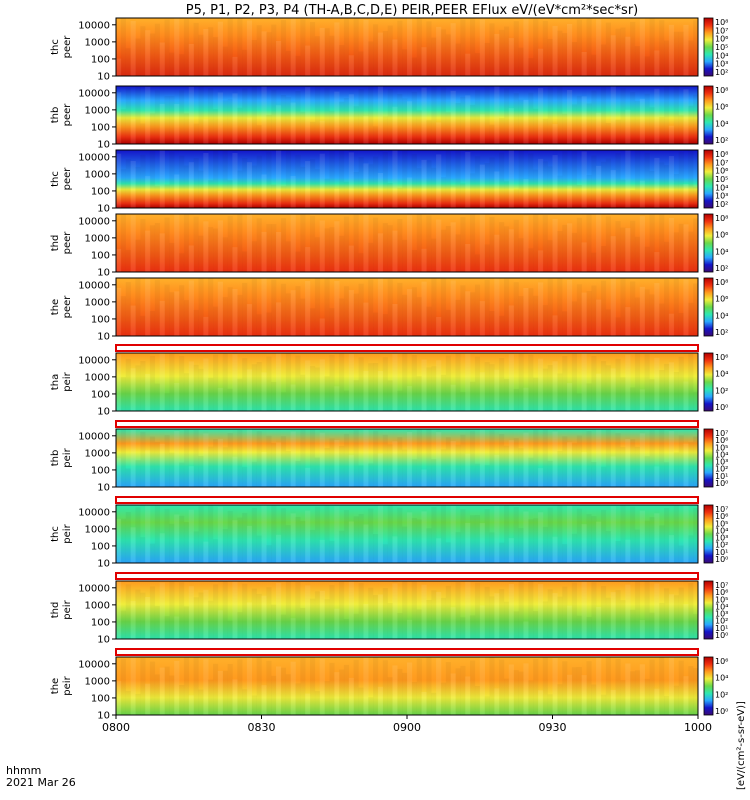  Describe the element at coordinates (721, 307) in the screenshot. I see `colorbar-ticks: 10⁸ 10⁶ 10⁴ 10²` at that location.